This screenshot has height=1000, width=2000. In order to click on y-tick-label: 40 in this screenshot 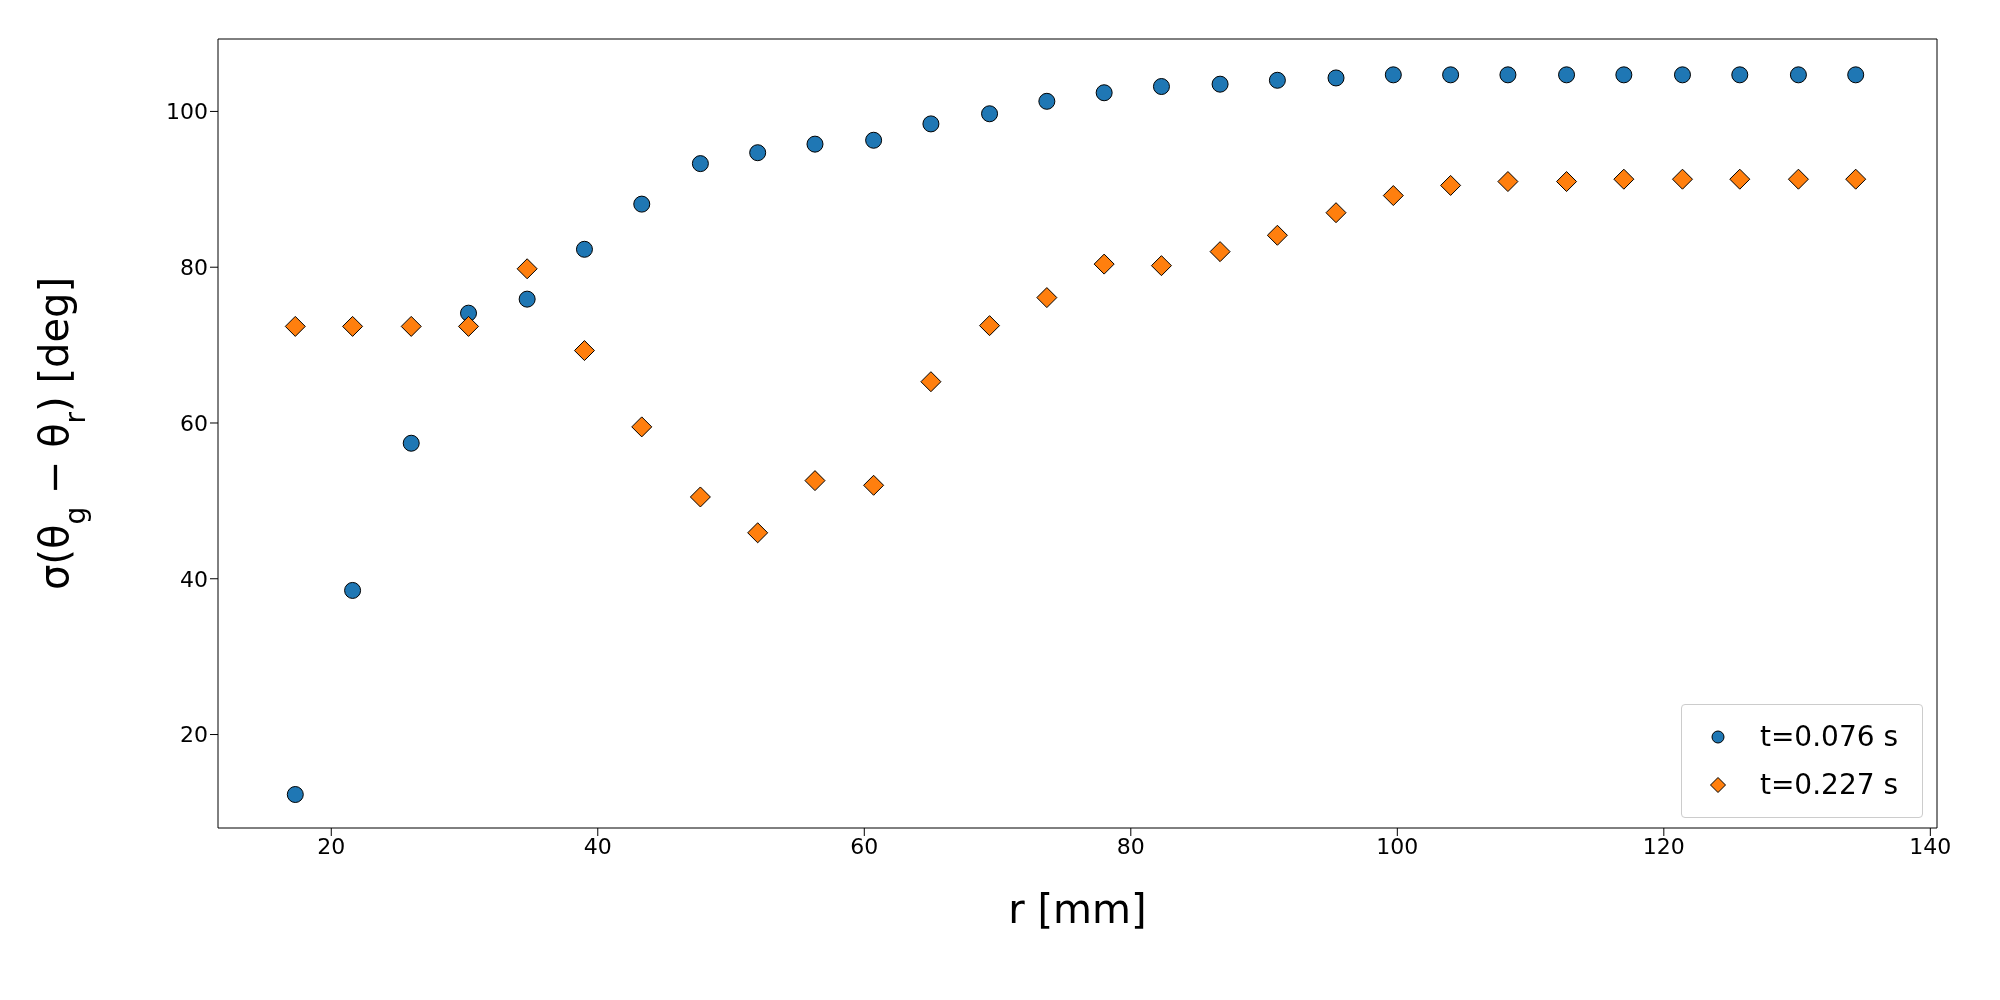, I will do `click(194, 579)`.